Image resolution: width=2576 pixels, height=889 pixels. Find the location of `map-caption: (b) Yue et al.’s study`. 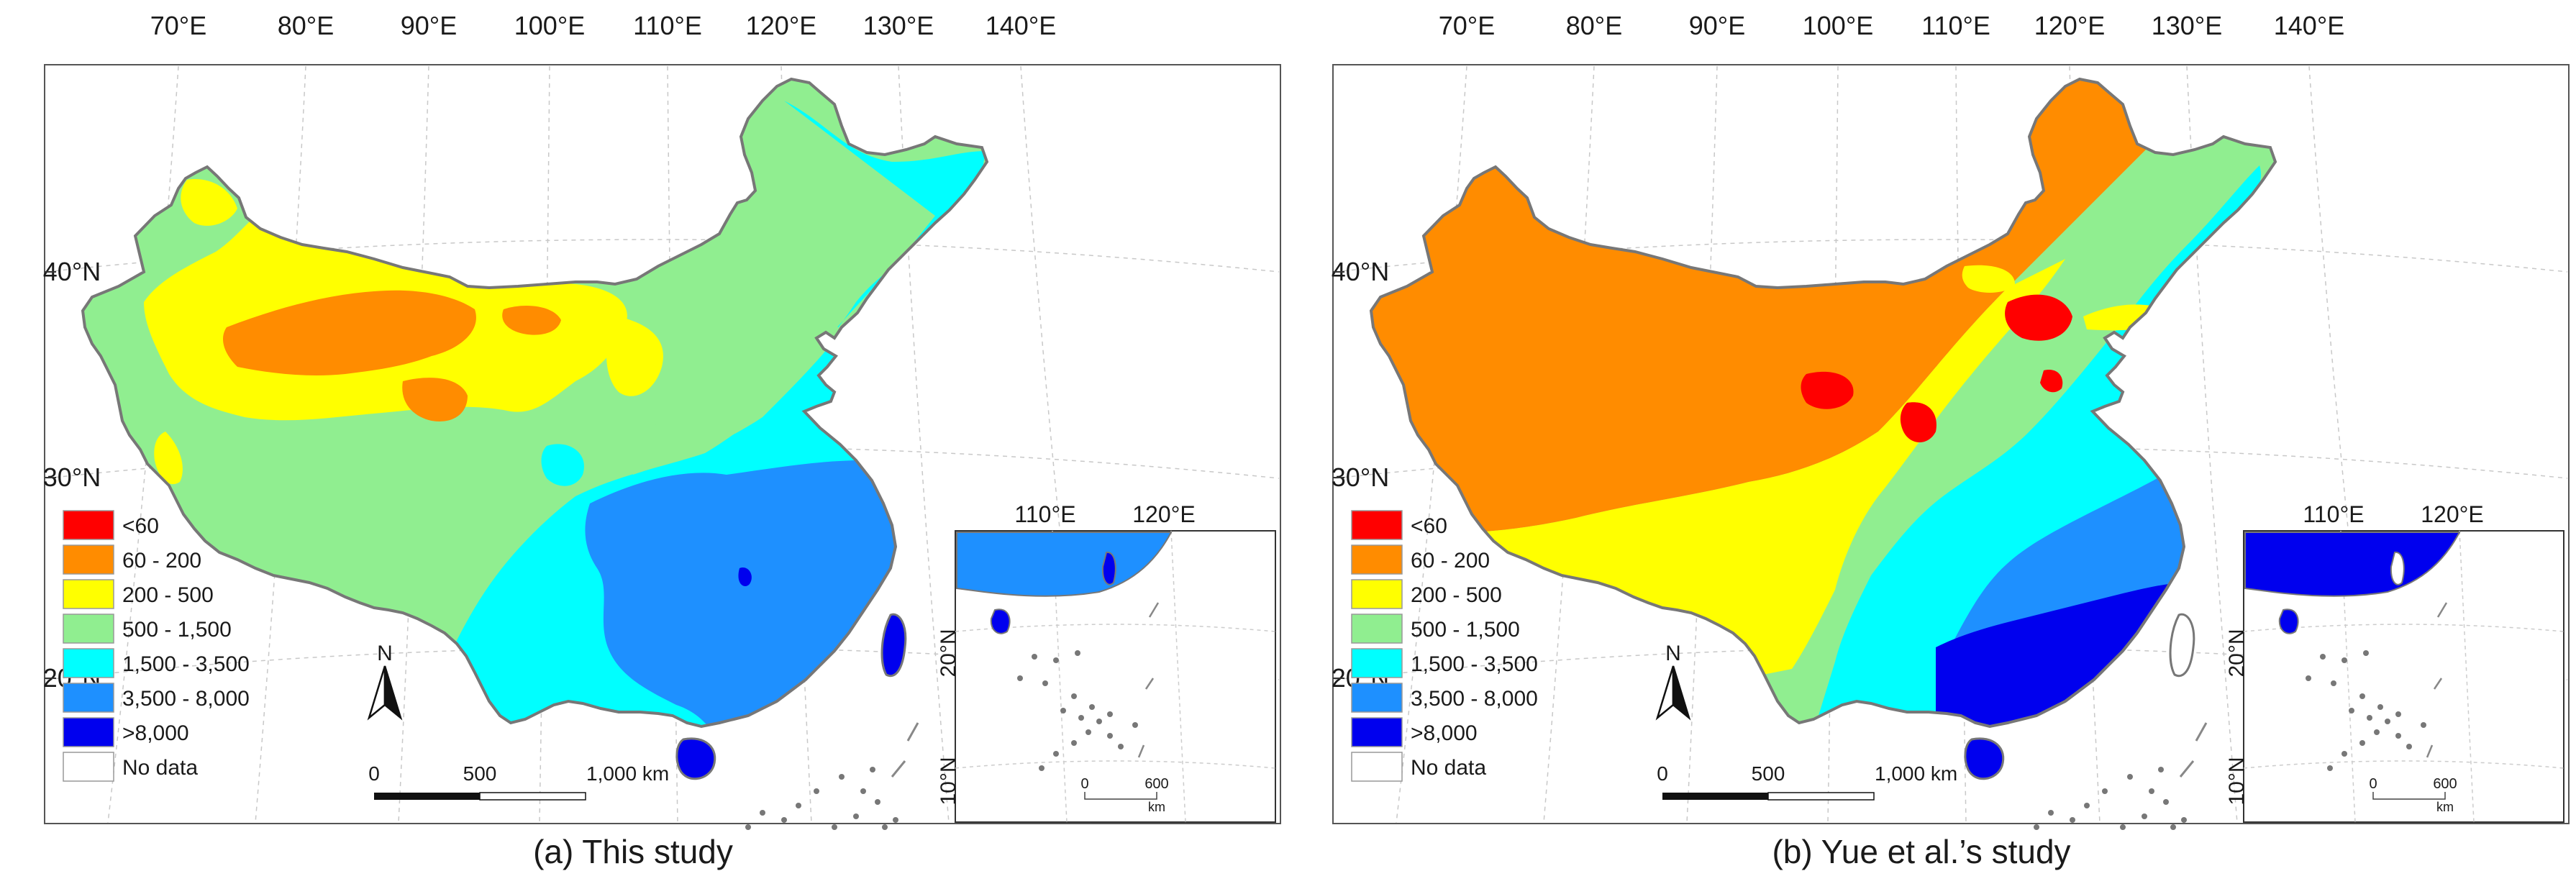

map-caption: (b) Yue et al.’s study is located at coordinates (1921, 851).